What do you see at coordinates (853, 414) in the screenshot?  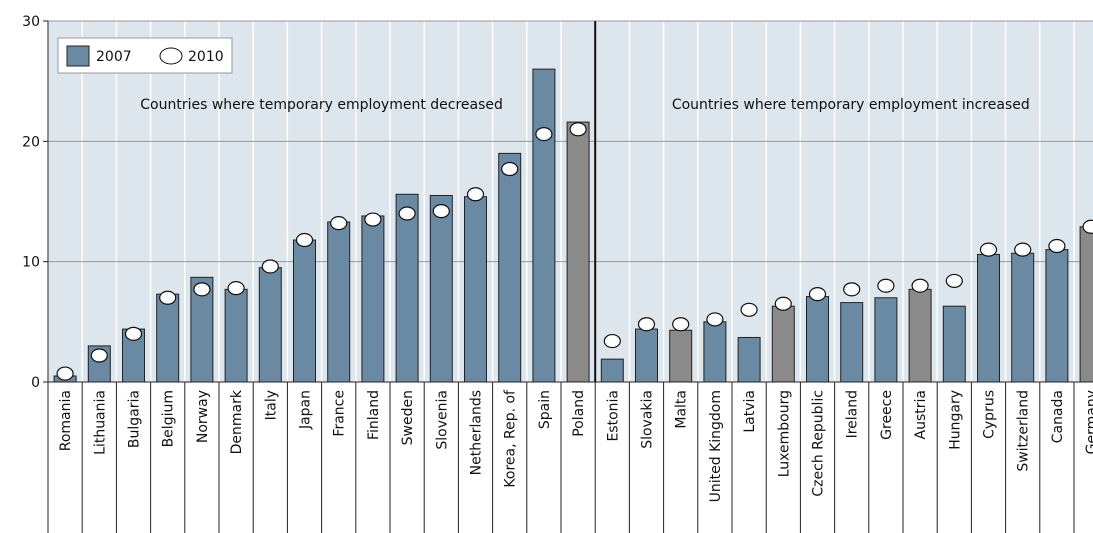 I see `x-tick-label: Ireland` at bounding box center [853, 414].